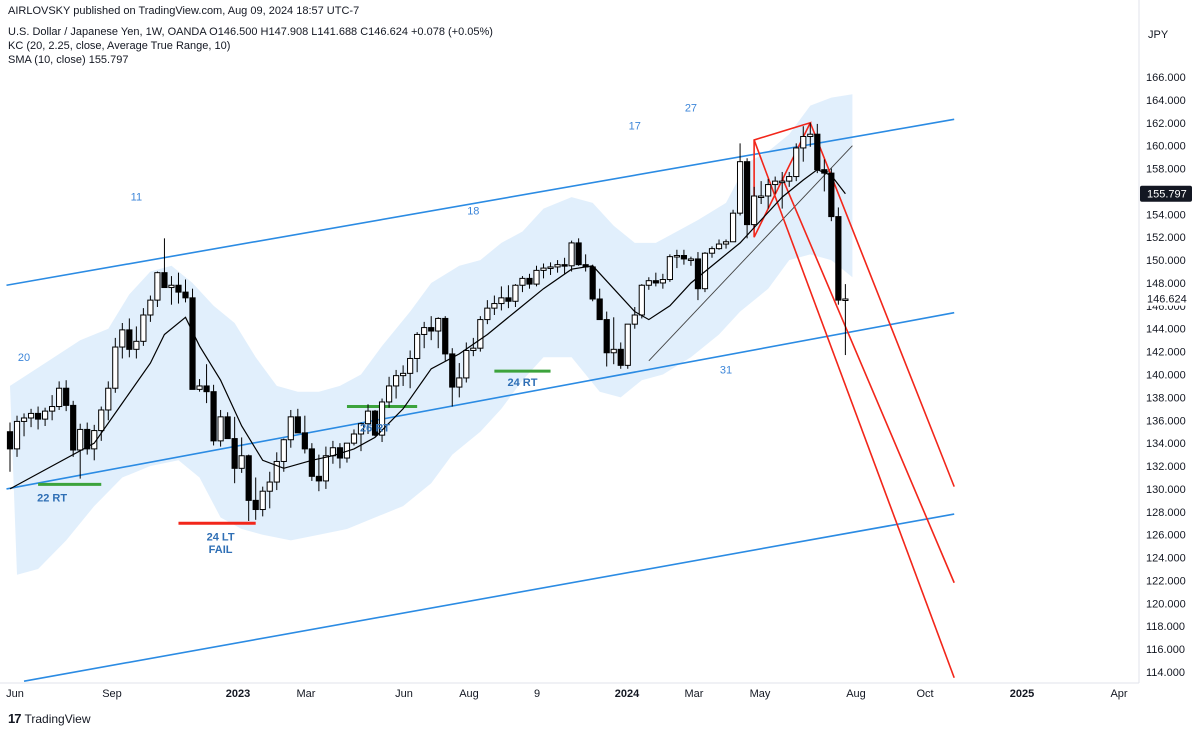 This screenshot has width=1200, height=733. What do you see at coordinates (522, 383) in the screenshot?
I see `annotation-label: 24 RT` at bounding box center [522, 383].